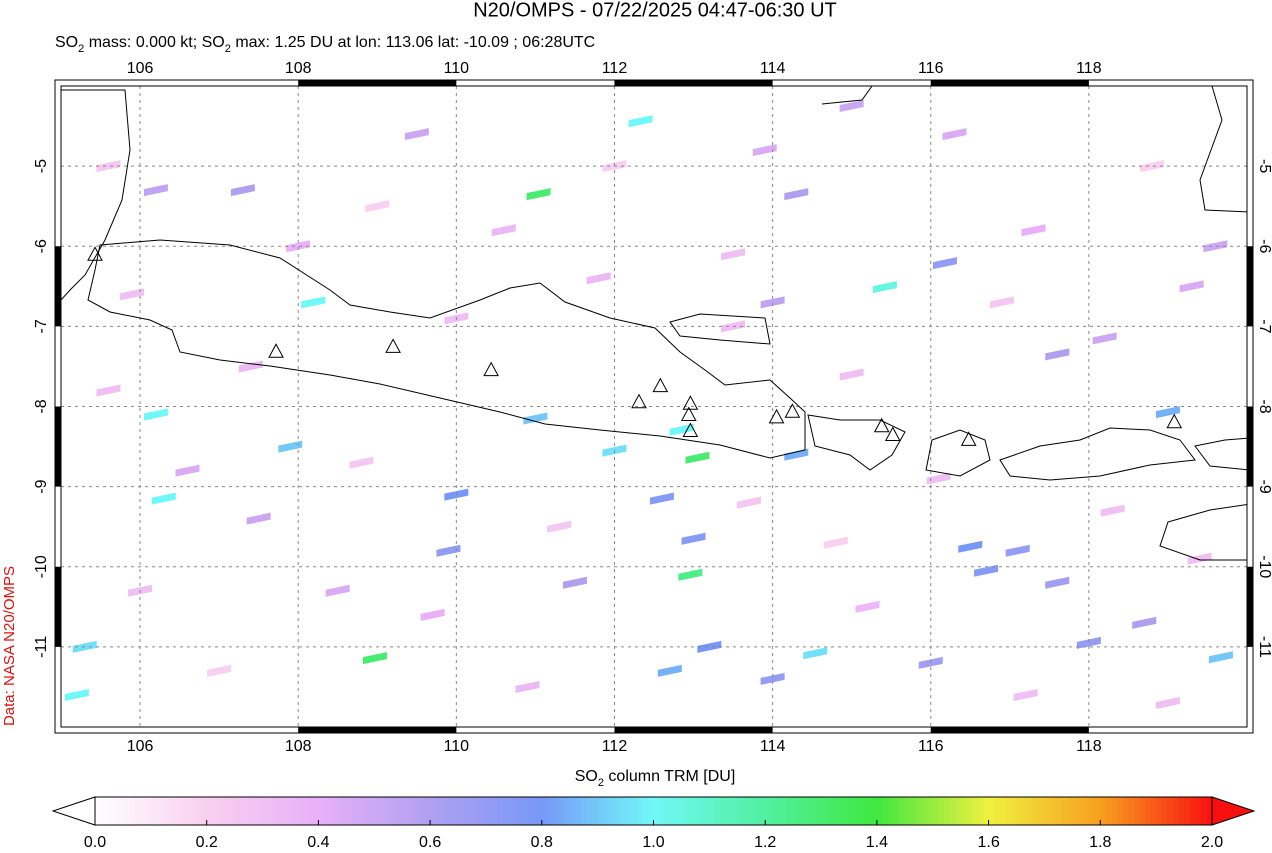  What do you see at coordinates (228, 49) in the screenshot?
I see `subscript: 2` at bounding box center [228, 49].